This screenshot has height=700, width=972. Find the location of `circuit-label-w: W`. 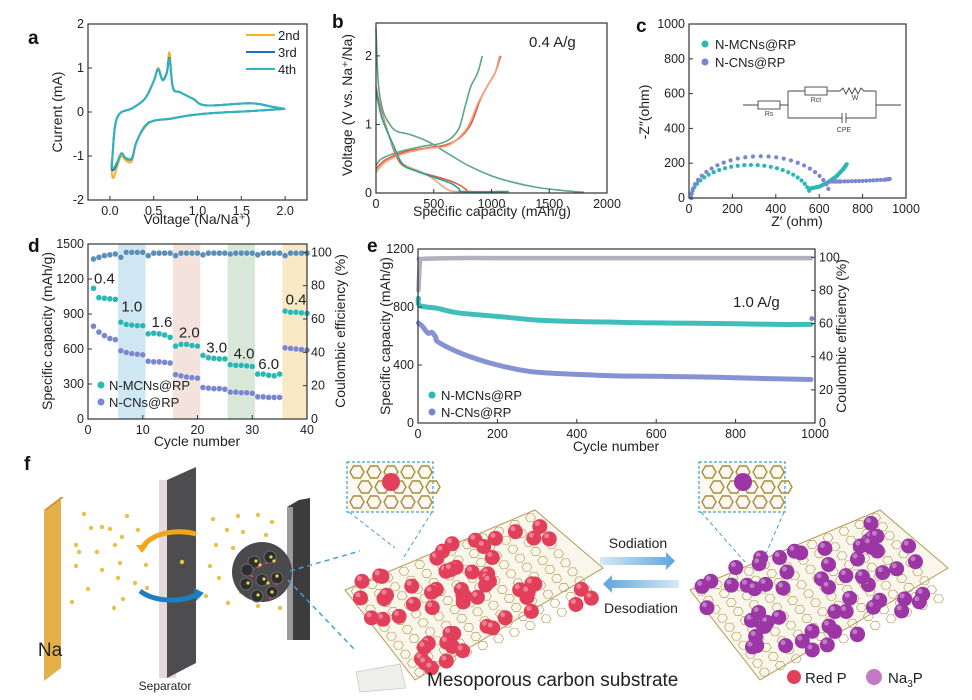

circuit-label-w: W is located at coordinates (855, 98).